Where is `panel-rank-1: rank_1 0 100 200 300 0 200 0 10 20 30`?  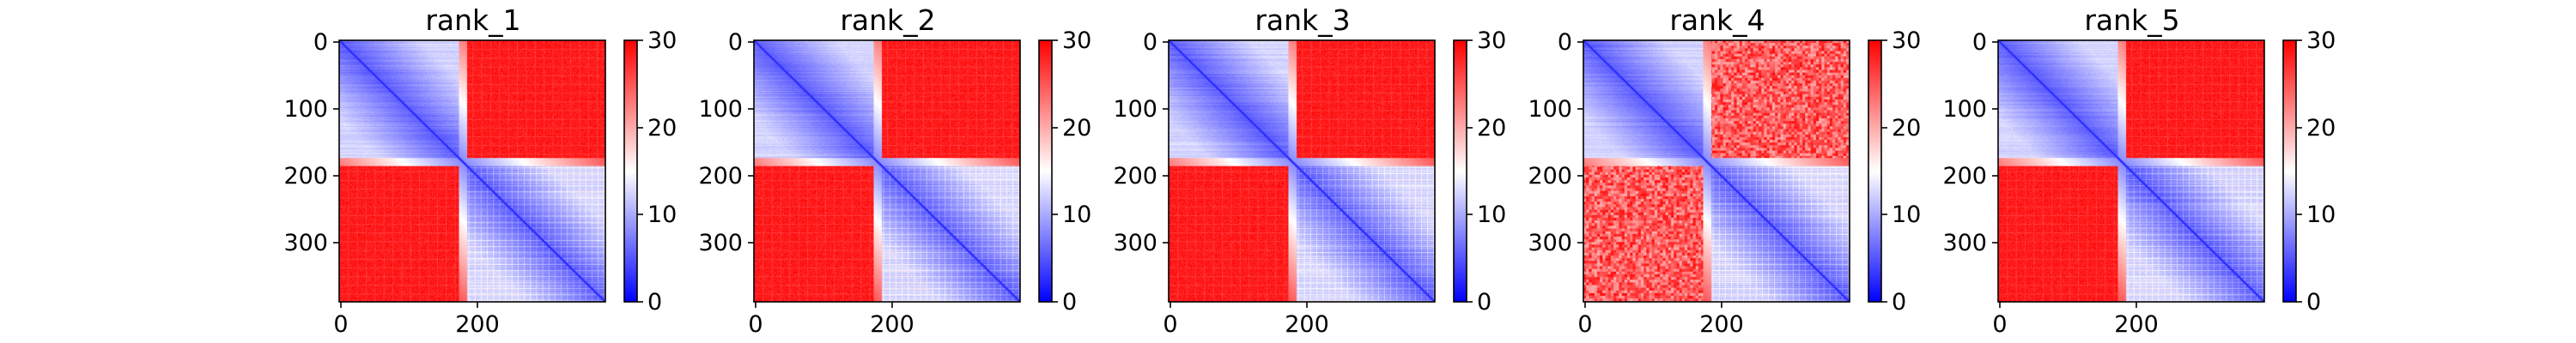 panel-rank-1: rank_1 0 100 200 300 0 200 0 10 20 30 is located at coordinates (480, 171).